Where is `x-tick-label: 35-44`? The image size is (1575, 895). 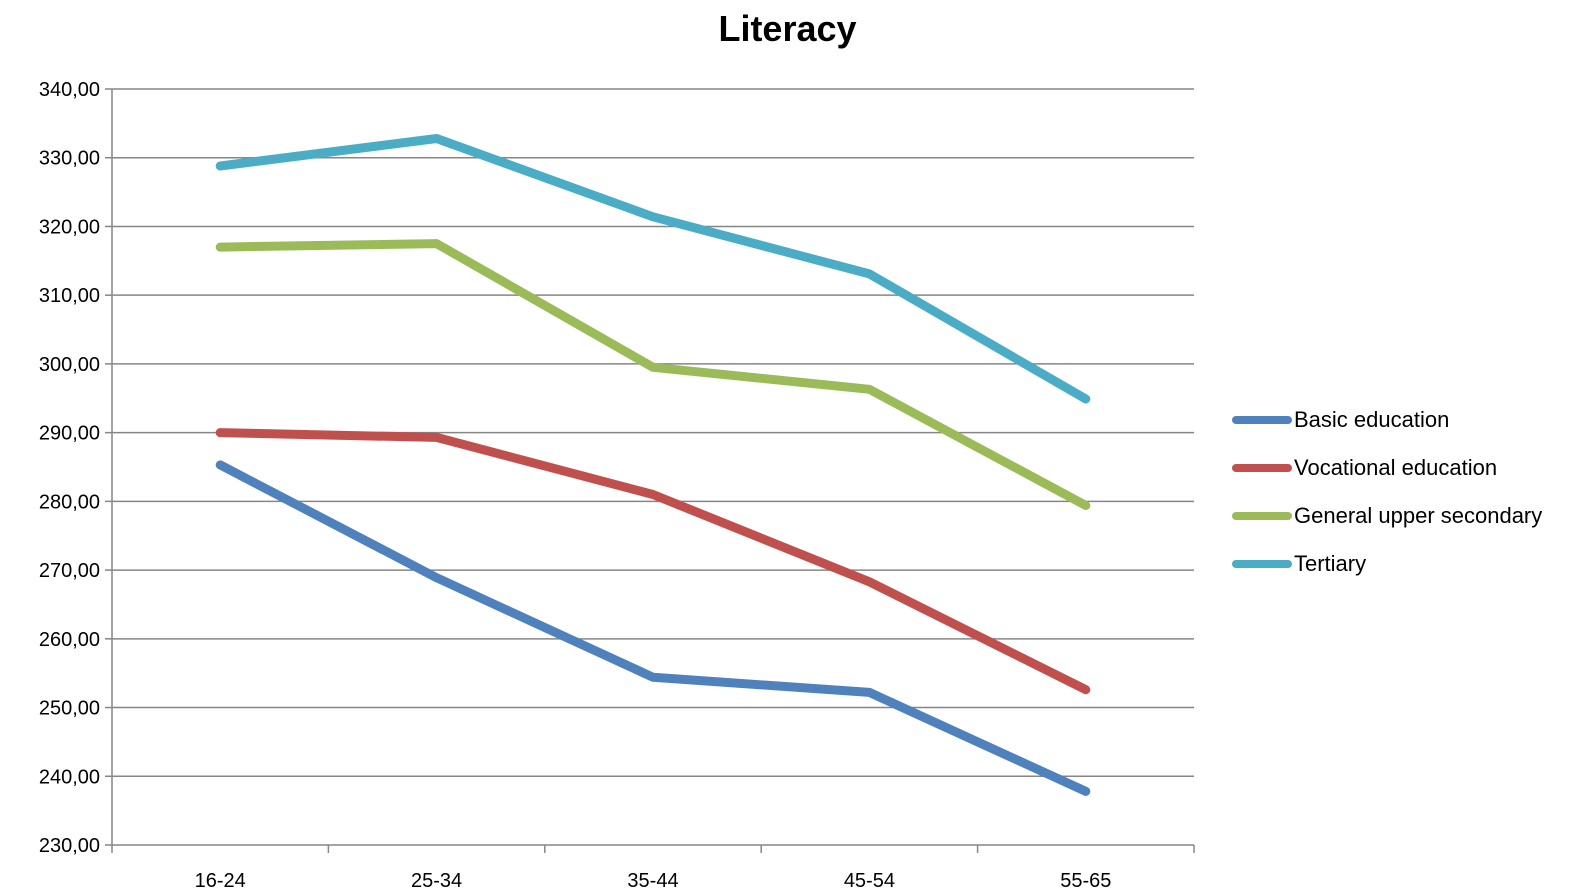
x-tick-label: 35-44 is located at coordinates (652, 881).